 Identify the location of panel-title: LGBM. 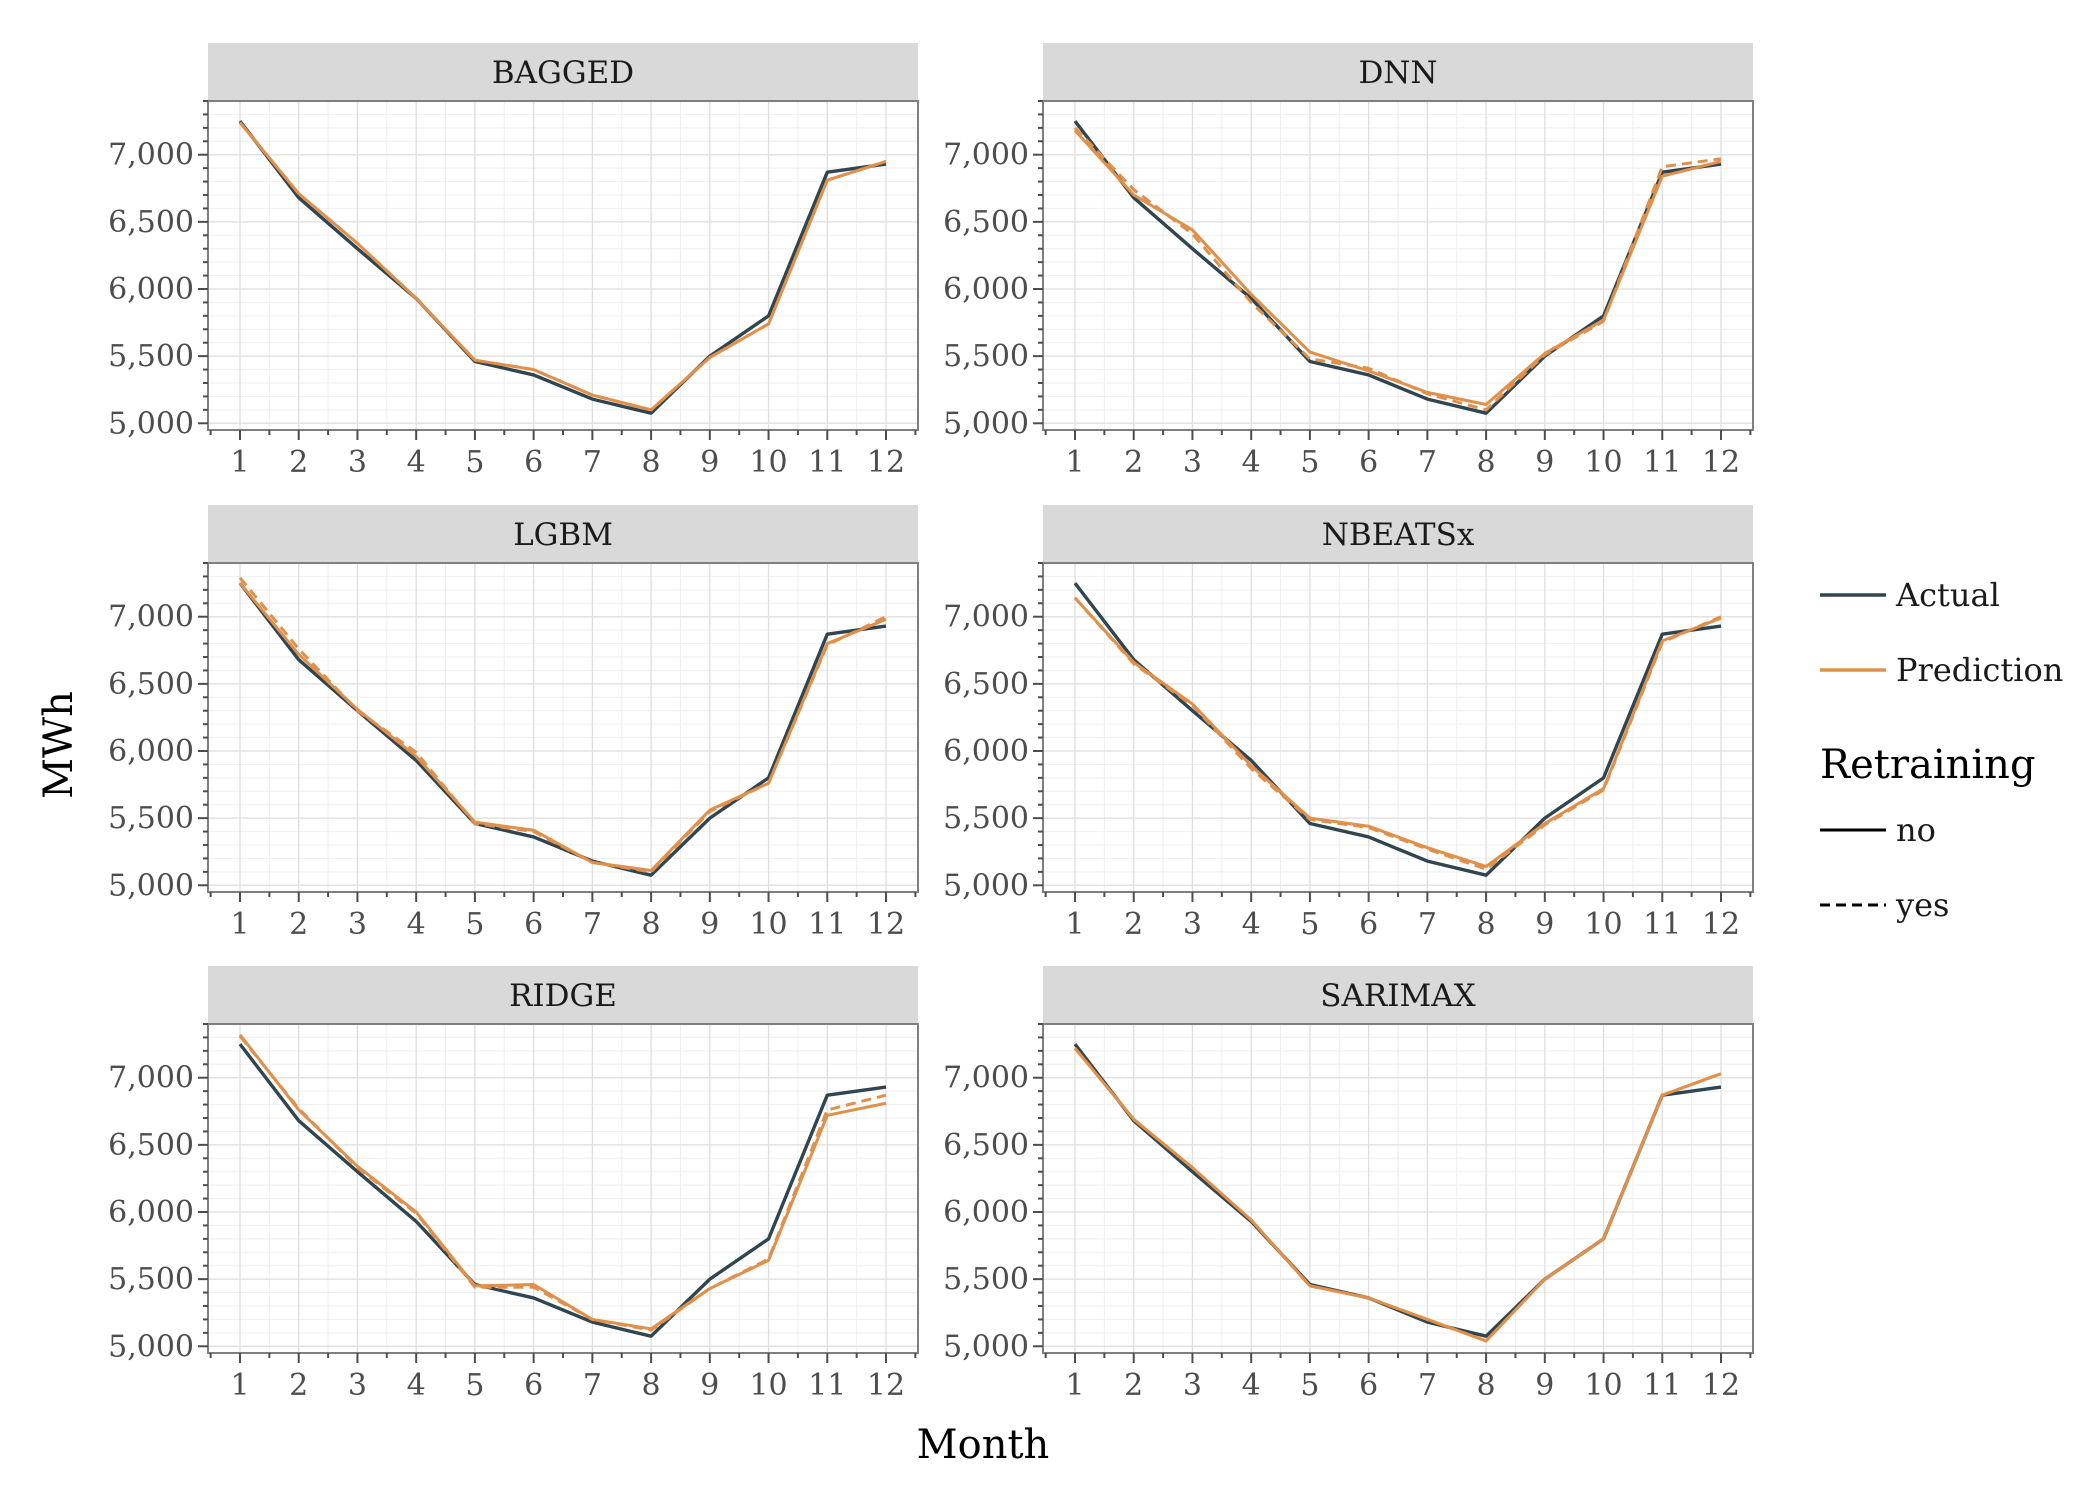
(563, 535).